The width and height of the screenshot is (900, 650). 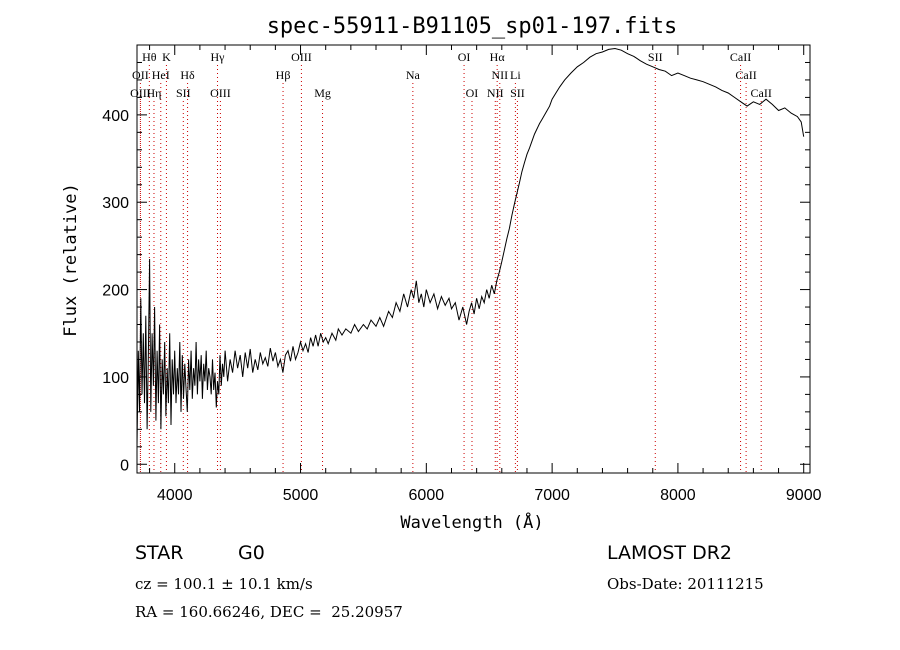 What do you see at coordinates (669, 553) in the screenshot?
I see `survey-name: LAMOST DR2` at bounding box center [669, 553].